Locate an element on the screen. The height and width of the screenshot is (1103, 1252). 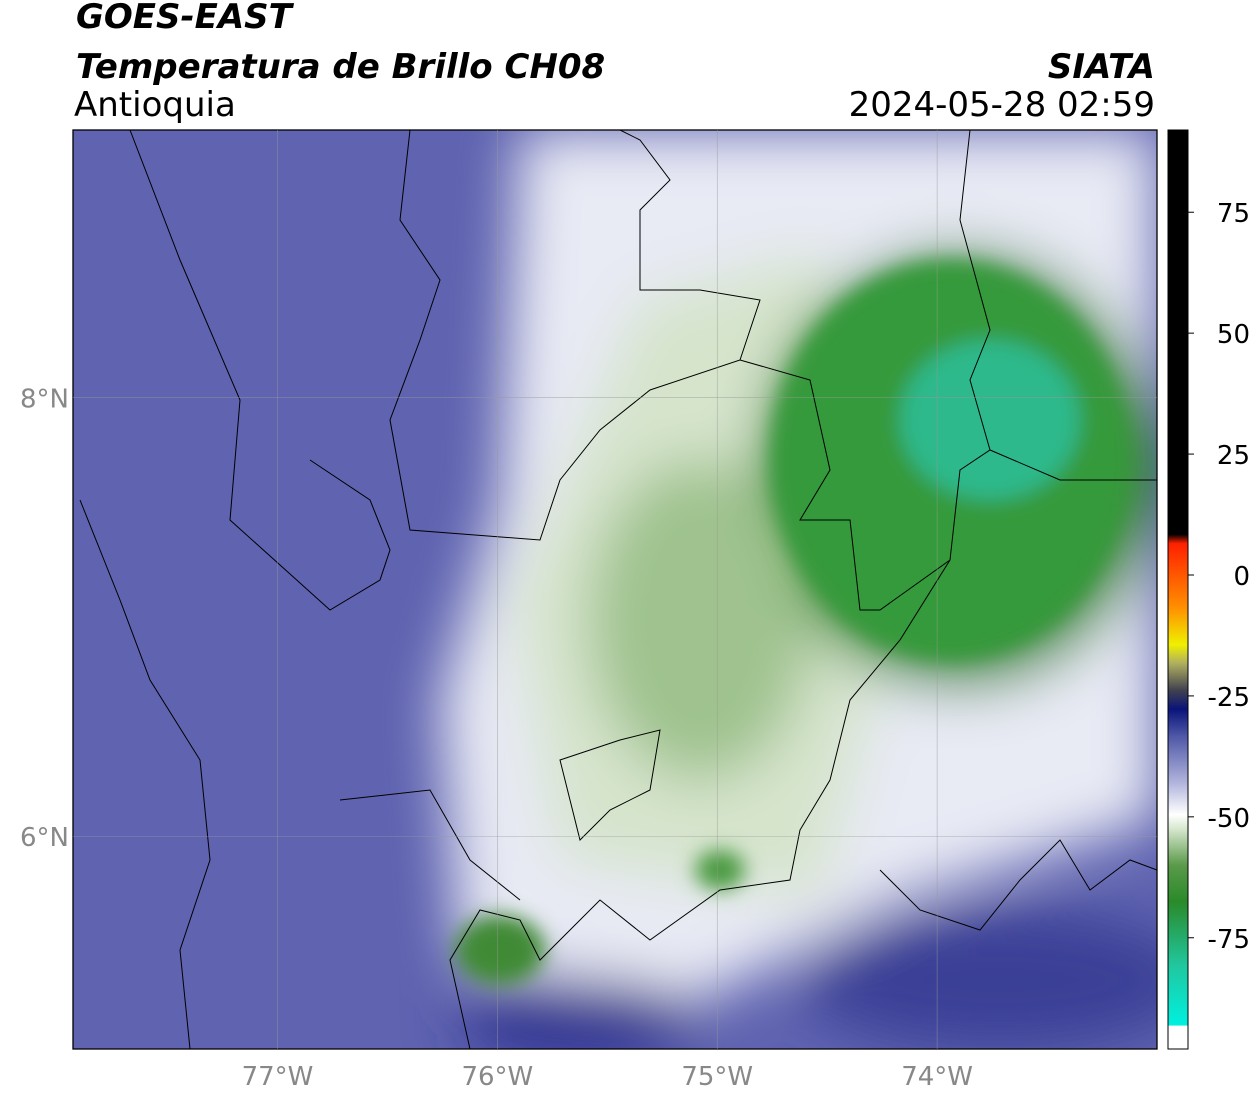
colorbar is located at coordinates (1178, 589).